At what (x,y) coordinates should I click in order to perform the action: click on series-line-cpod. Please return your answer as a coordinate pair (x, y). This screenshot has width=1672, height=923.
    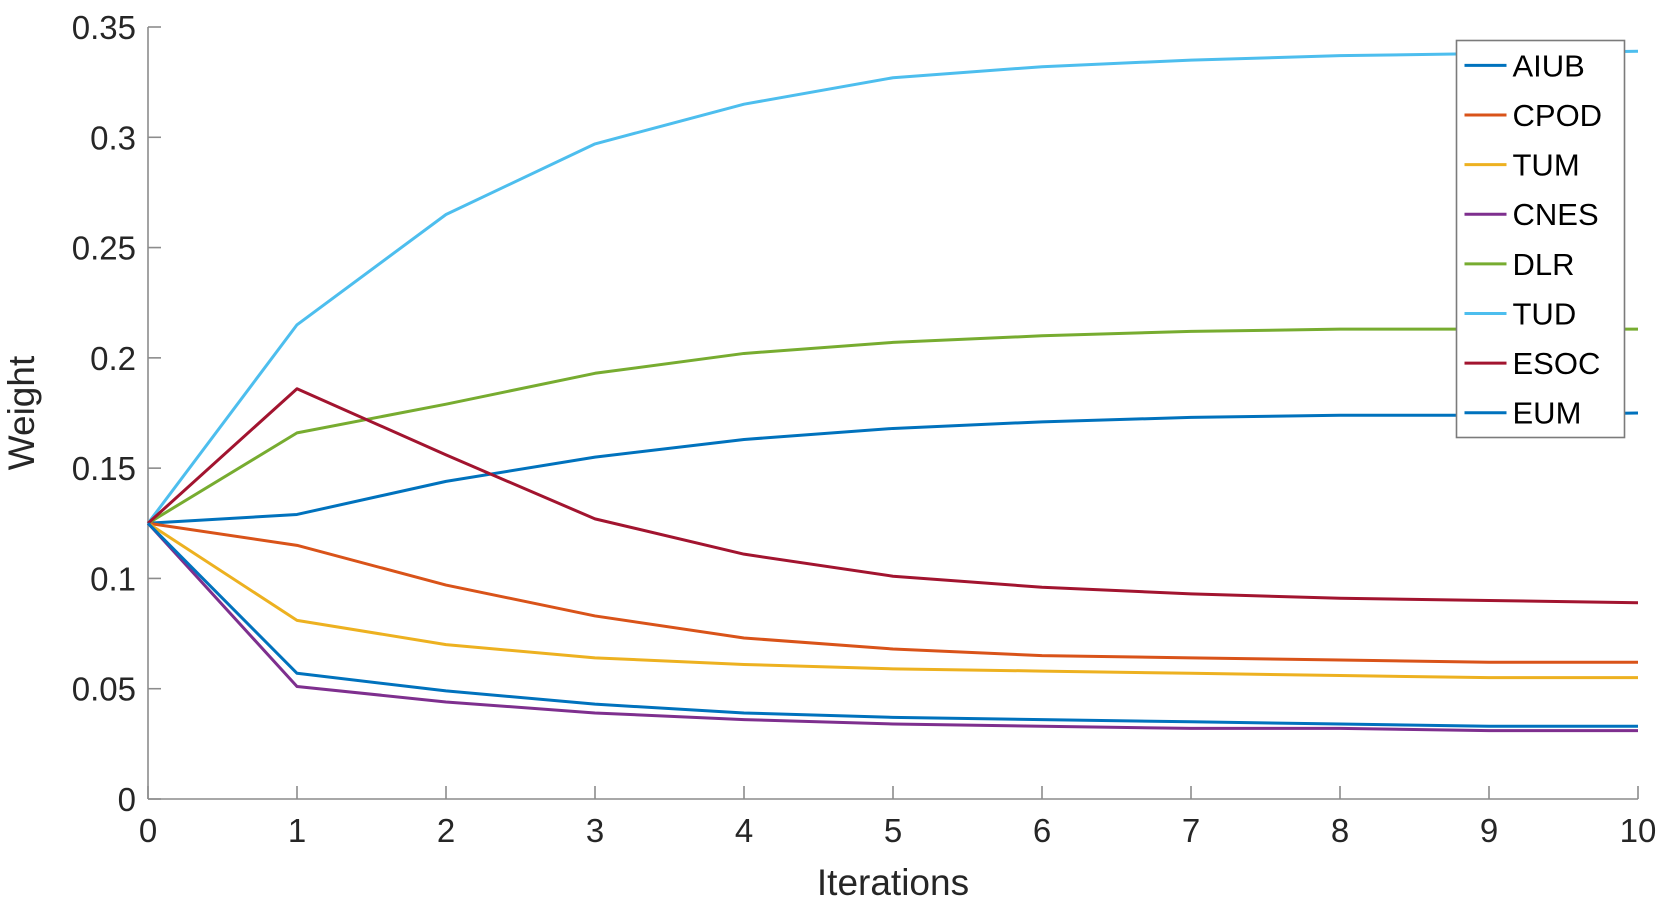
    Looking at the image, I should click on (892, 592).